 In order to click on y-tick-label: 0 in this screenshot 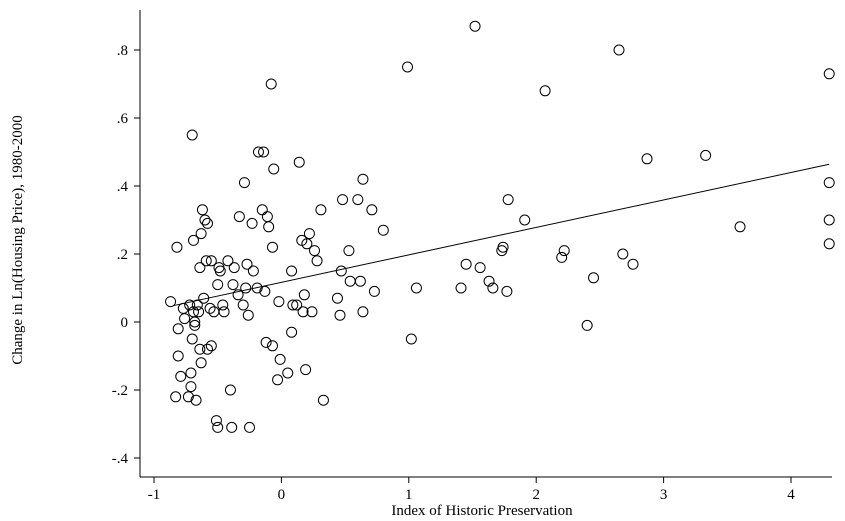, I will do `click(125, 323)`.